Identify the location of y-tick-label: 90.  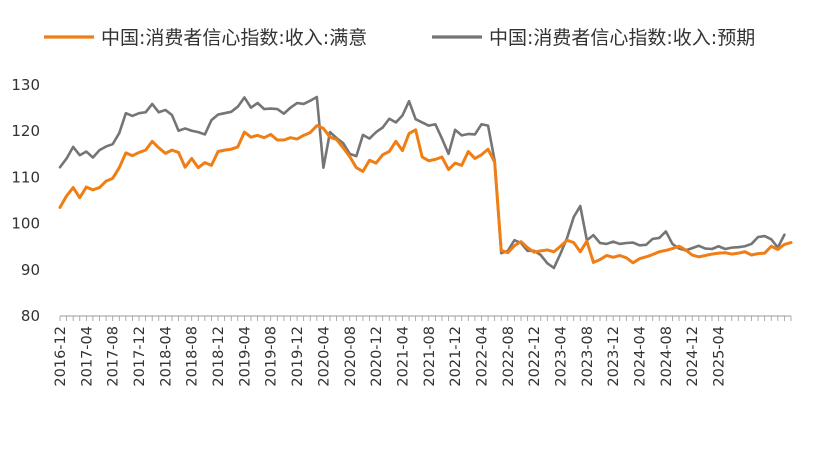
(30, 270).